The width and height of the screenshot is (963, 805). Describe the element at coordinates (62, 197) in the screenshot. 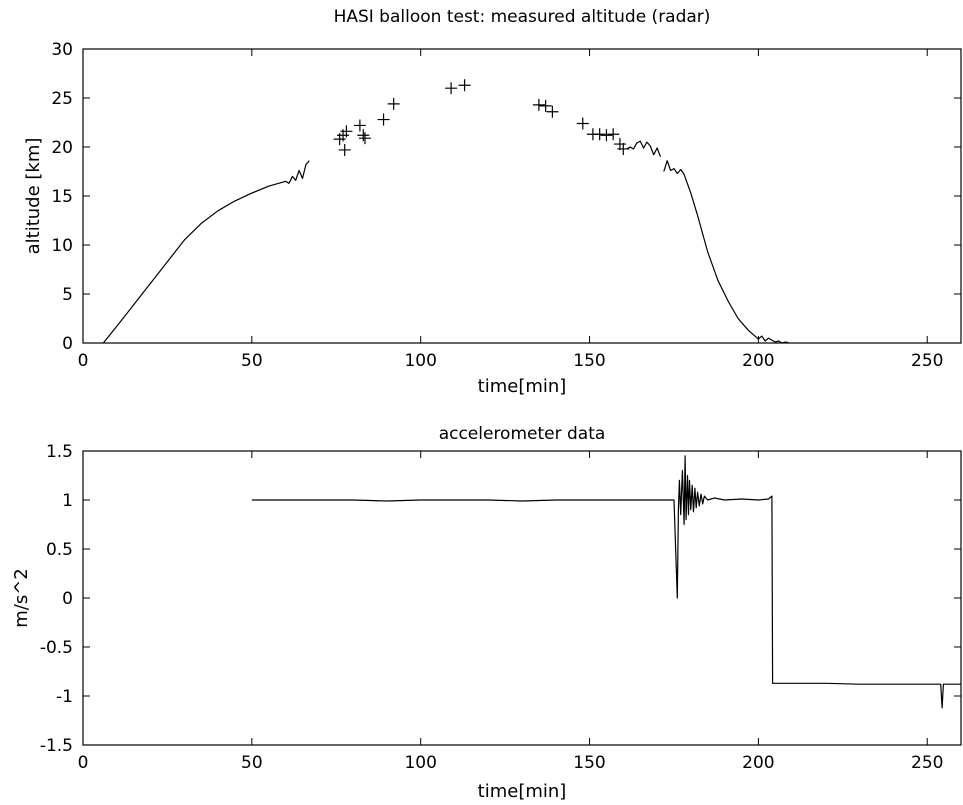

I see `y-tick-label: 15` at that location.